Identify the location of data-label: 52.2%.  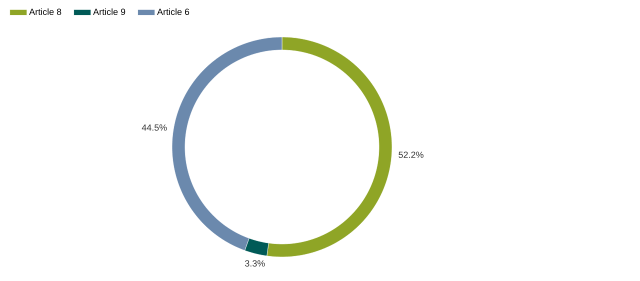
(411, 155).